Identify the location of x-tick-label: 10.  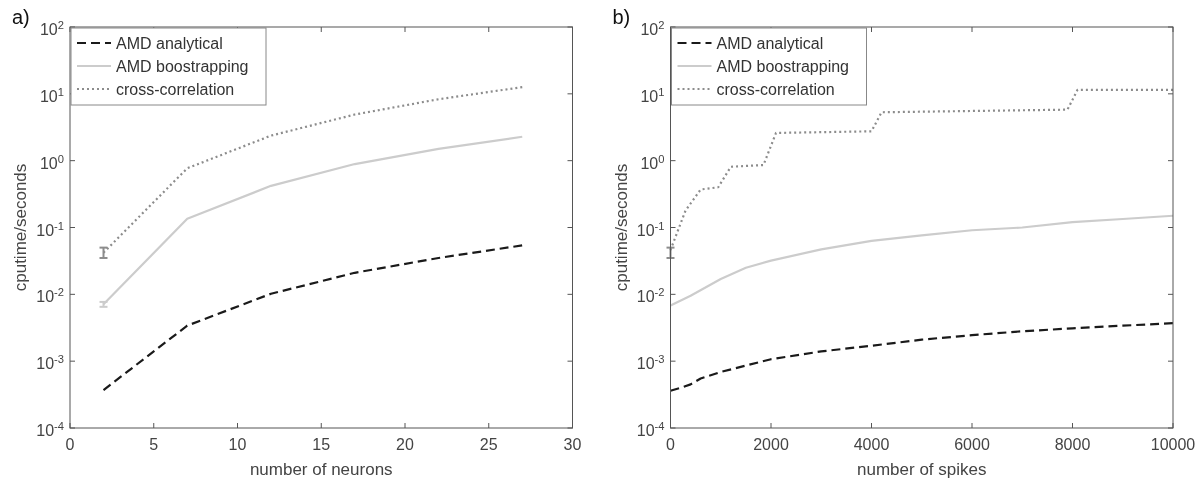
(237, 444).